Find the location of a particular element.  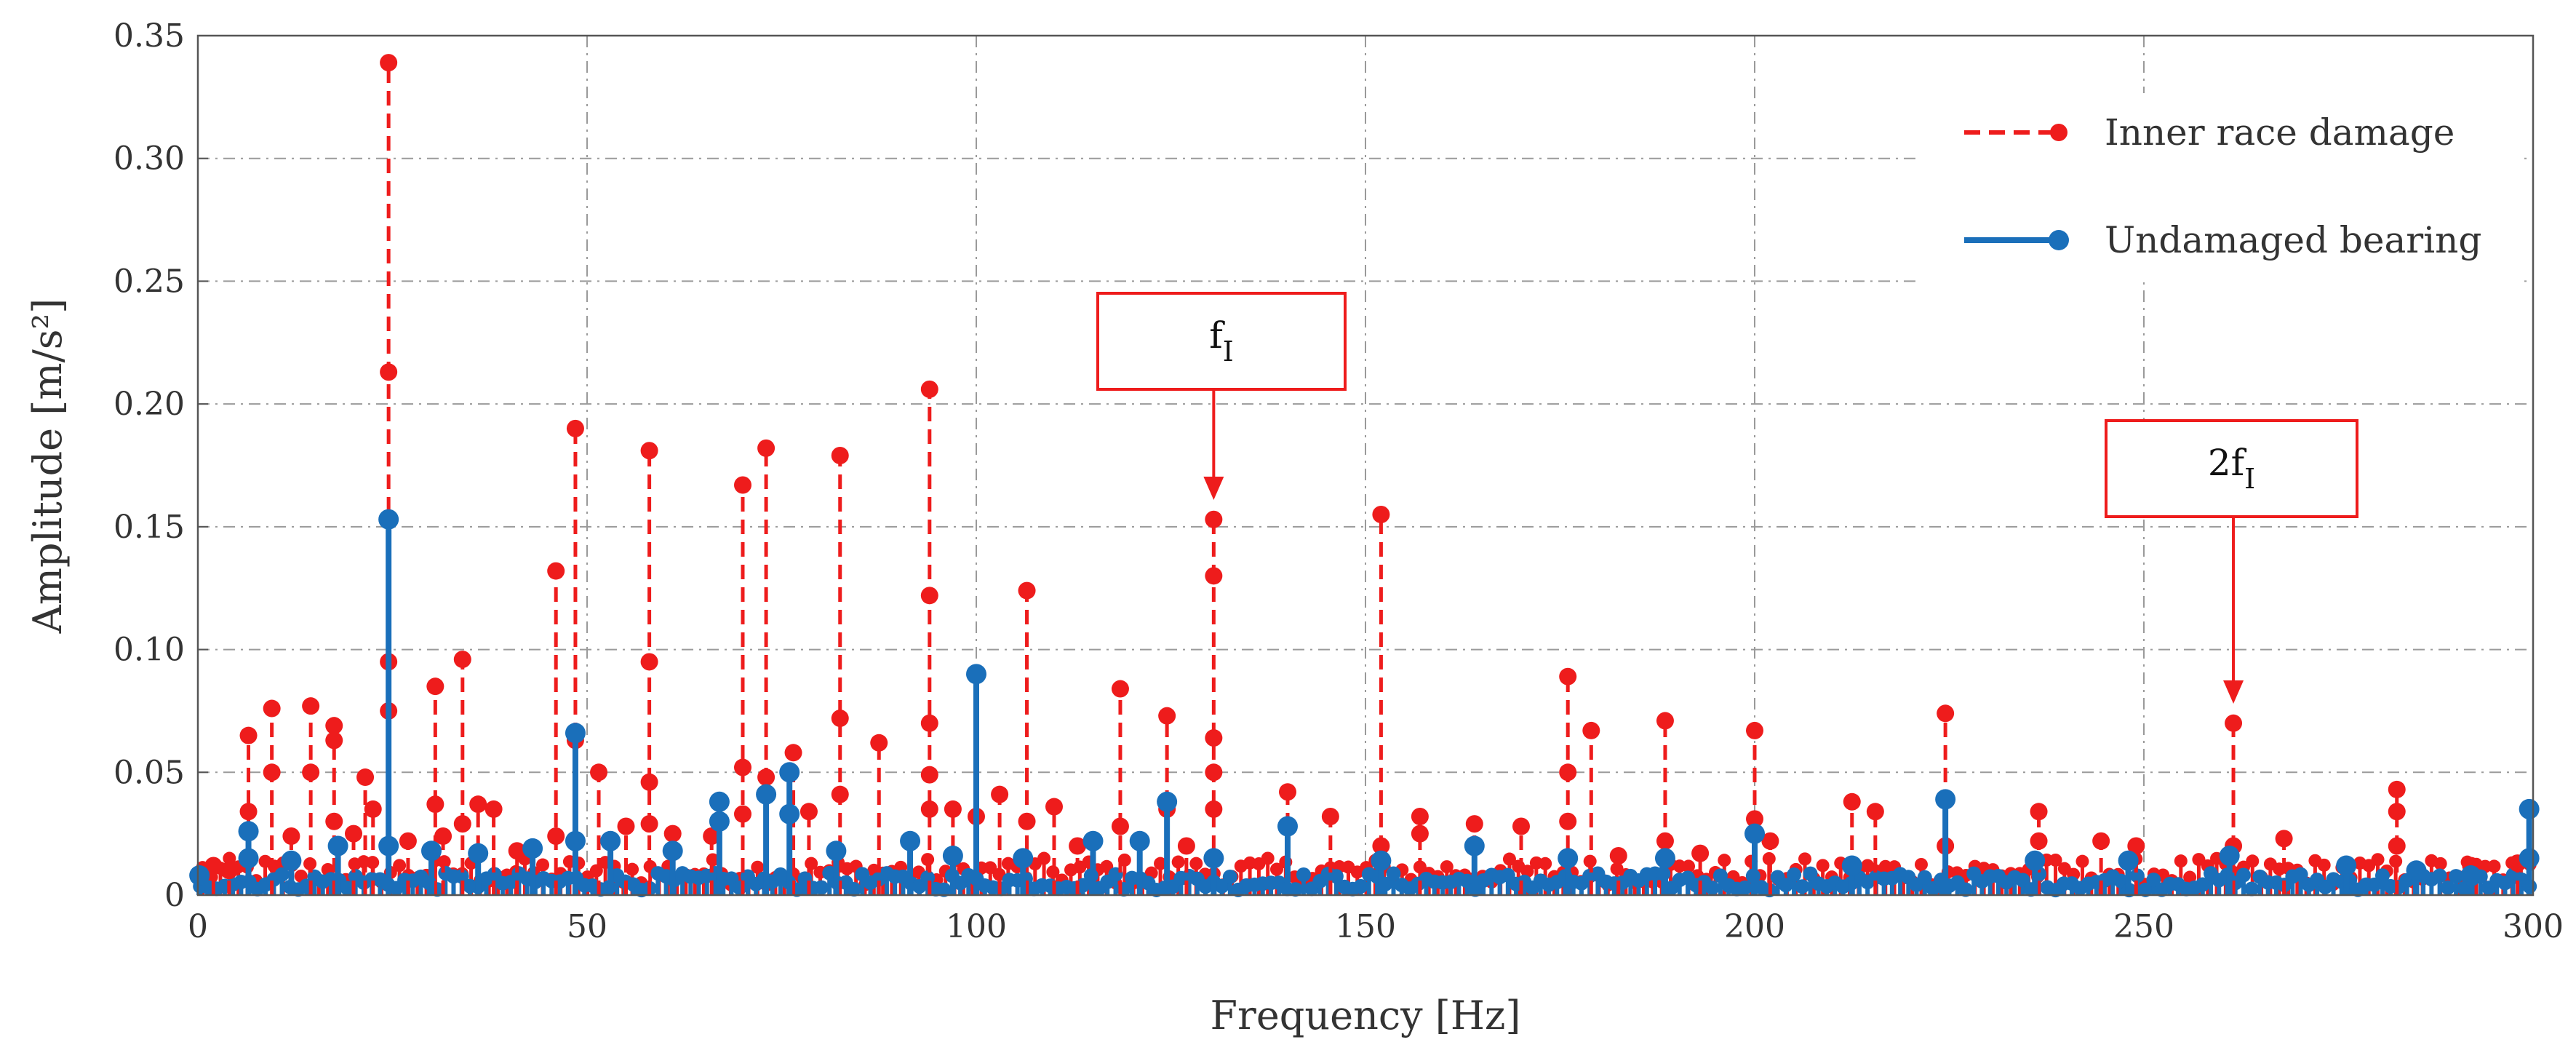

annotation-arrow-head is located at coordinates (1213, 488).